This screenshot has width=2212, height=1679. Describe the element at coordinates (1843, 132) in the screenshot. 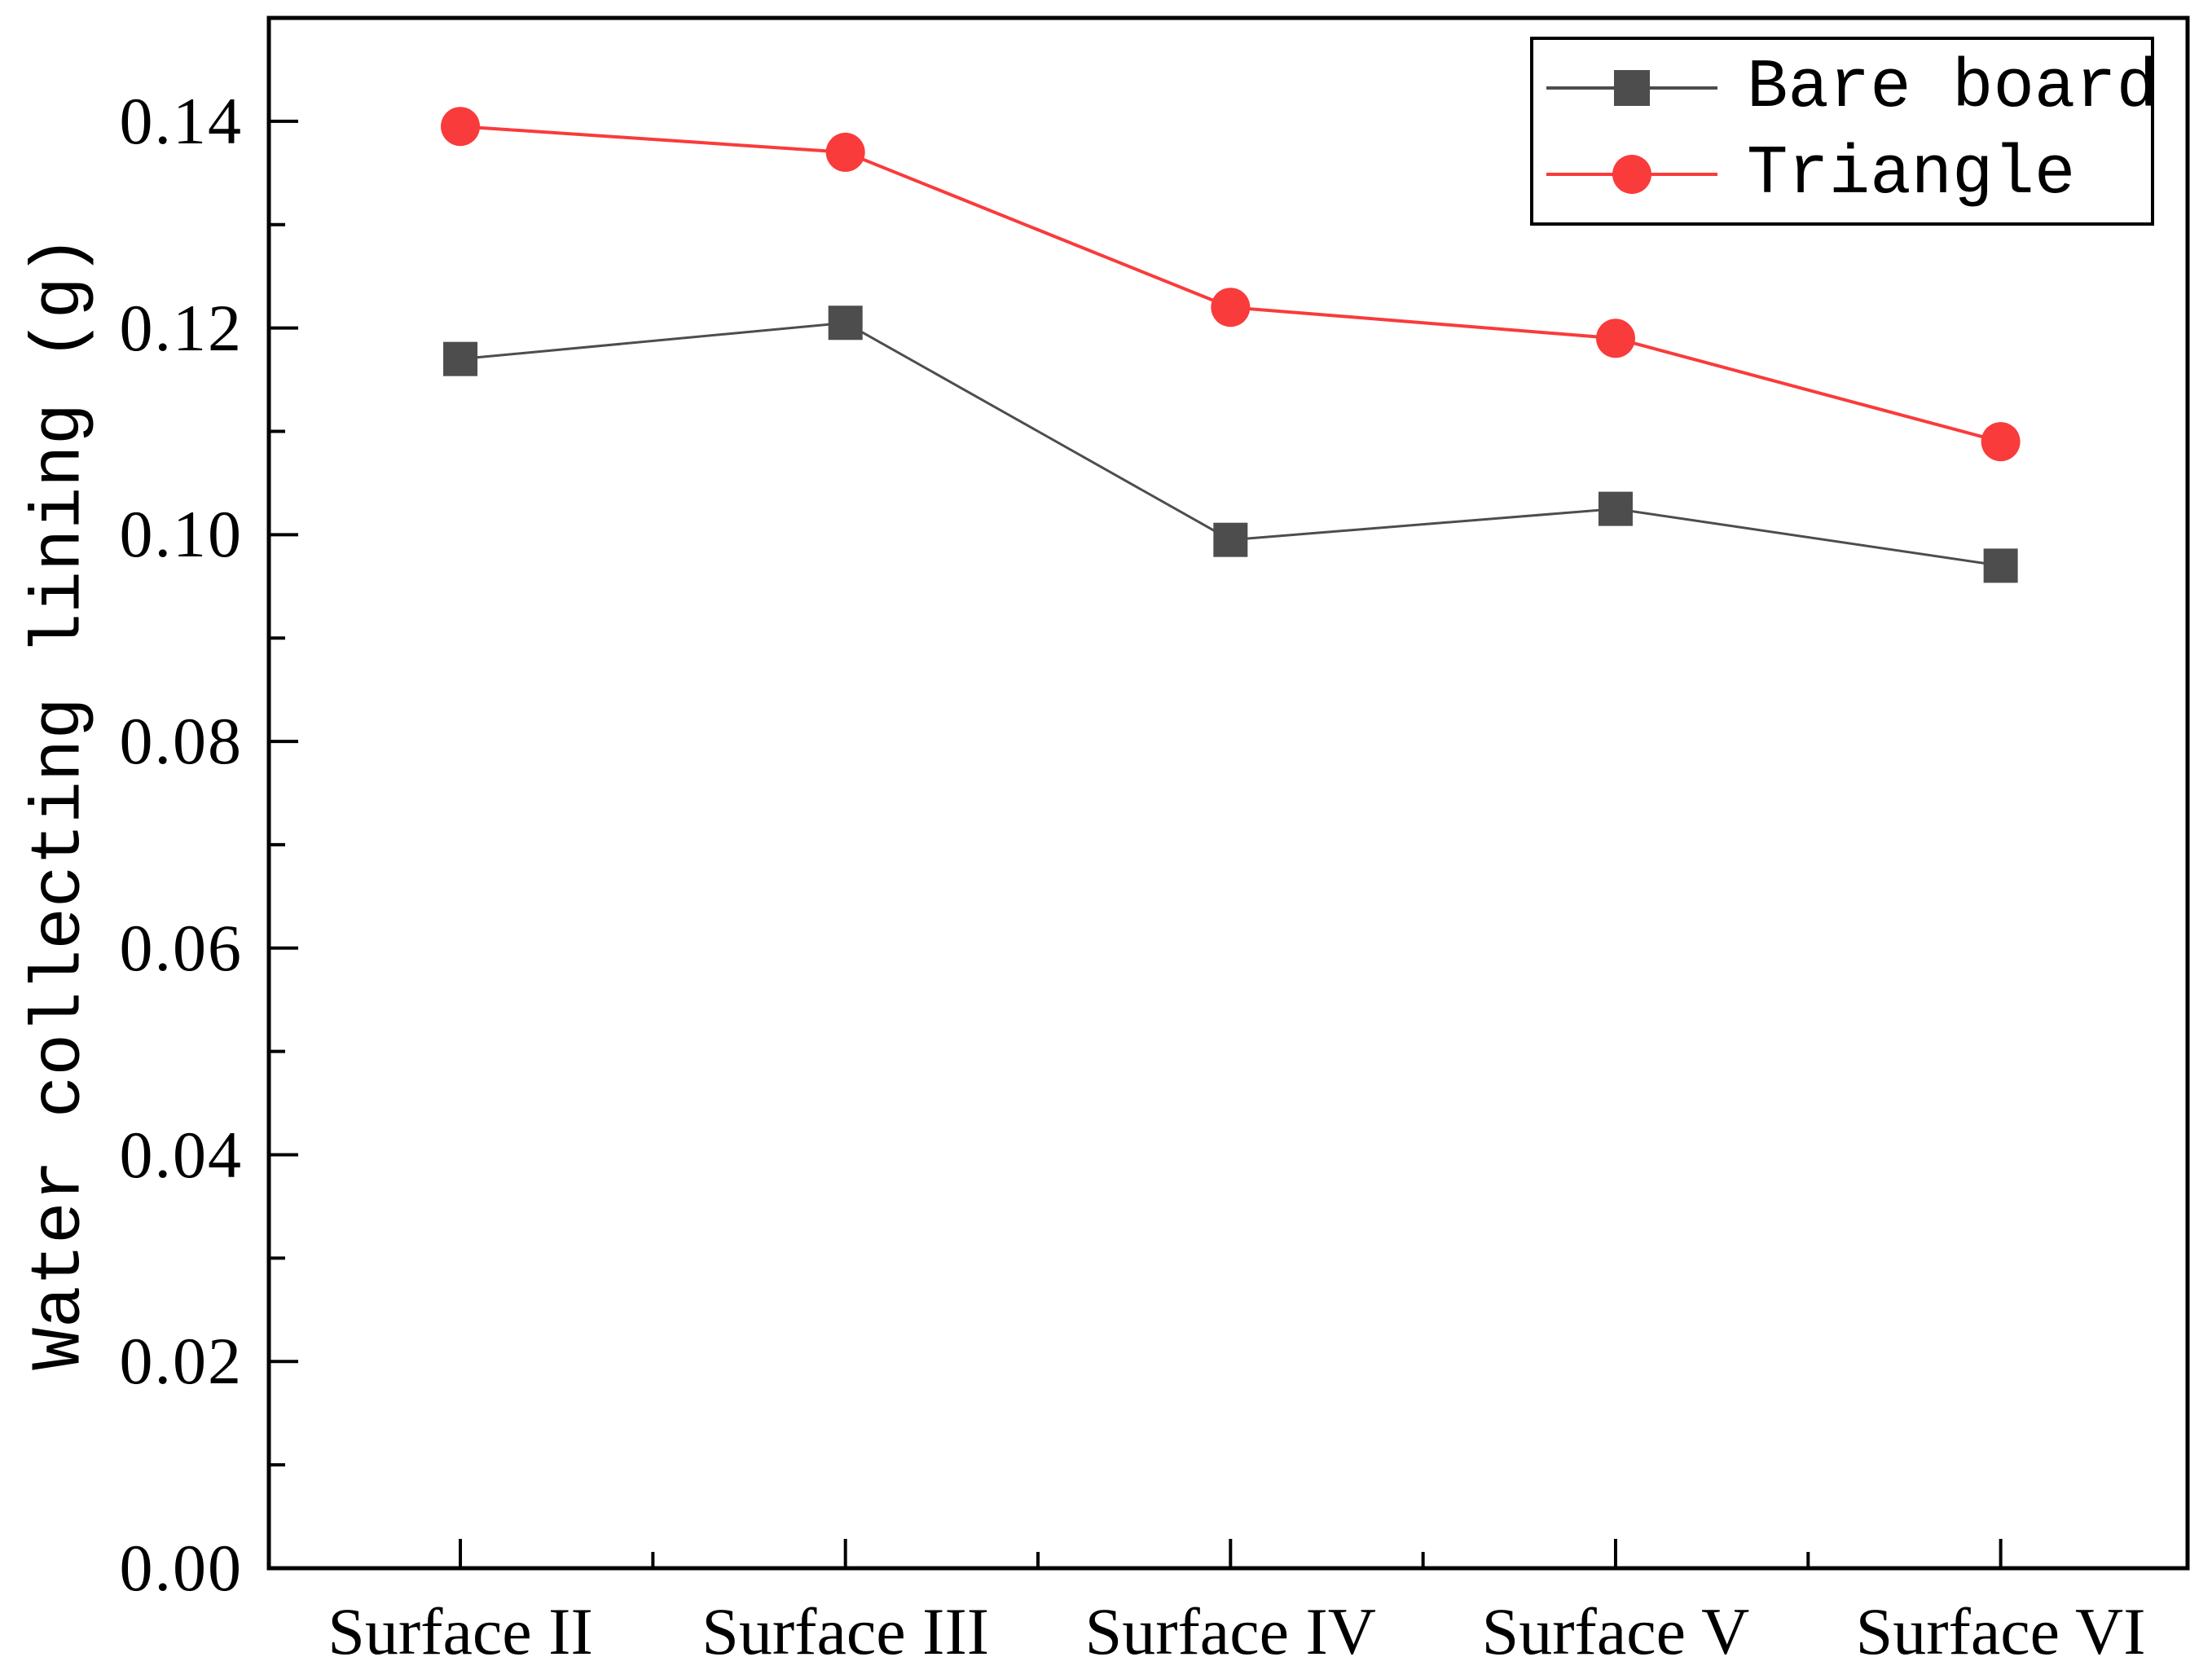

I see `legend: Bare board Triangle` at that location.